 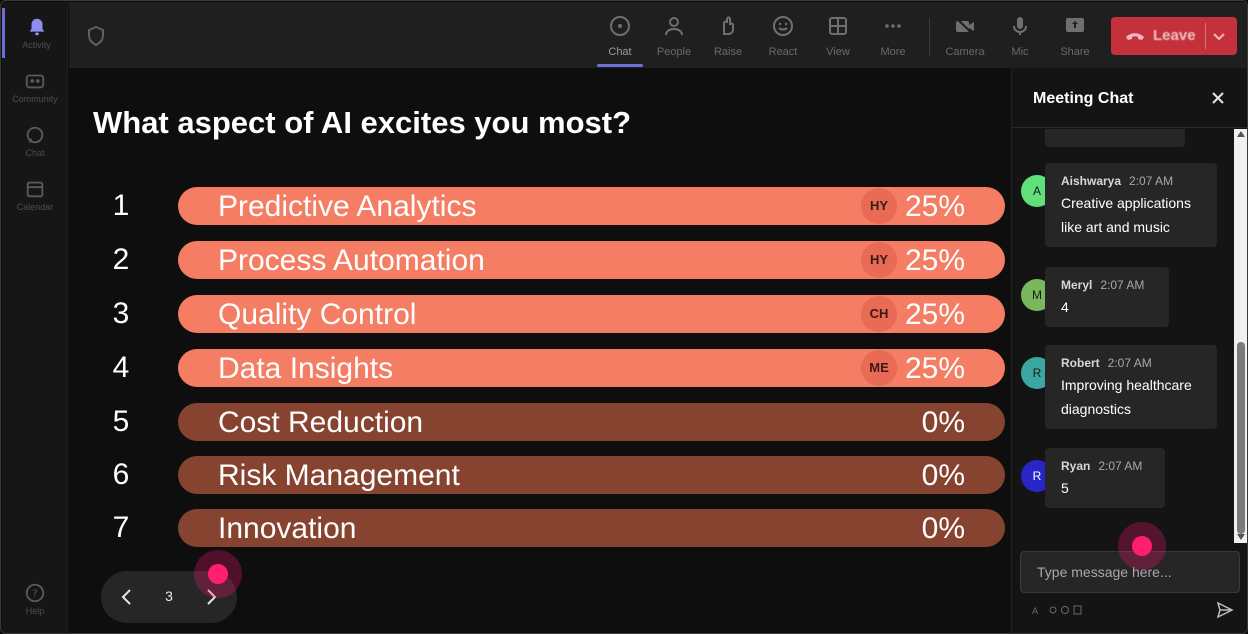 What do you see at coordinates (1218, 98) in the screenshot?
I see `close-icon` at bounding box center [1218, 98].